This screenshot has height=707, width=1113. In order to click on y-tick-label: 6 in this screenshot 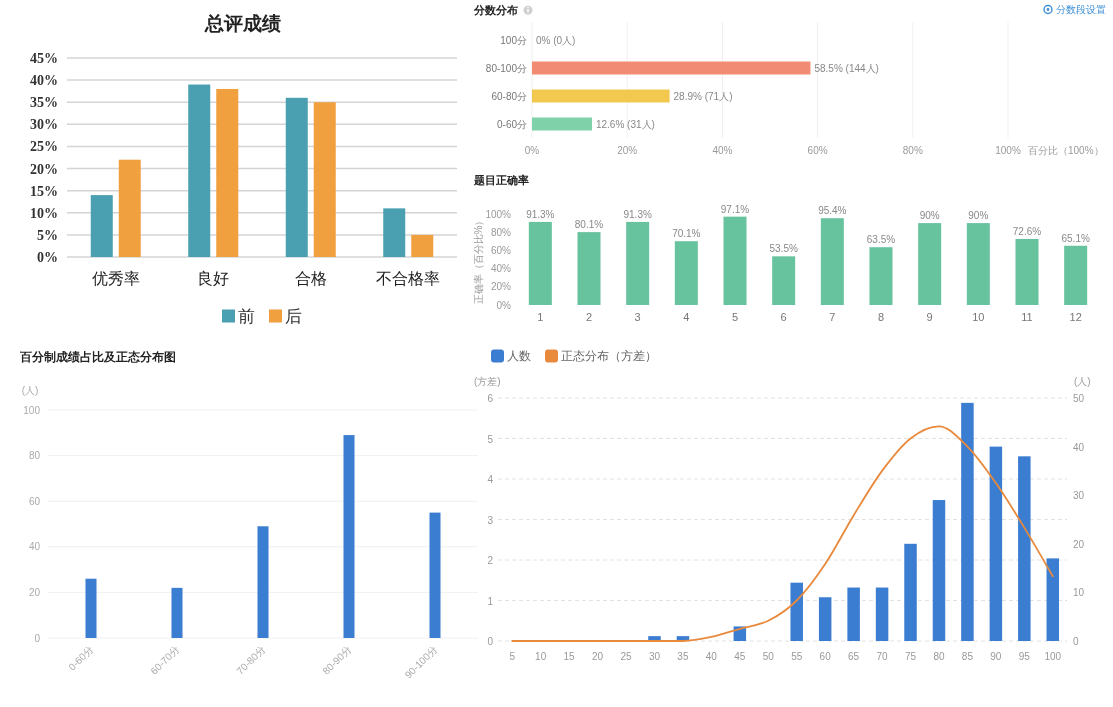, I will do `click(490, 398)`.